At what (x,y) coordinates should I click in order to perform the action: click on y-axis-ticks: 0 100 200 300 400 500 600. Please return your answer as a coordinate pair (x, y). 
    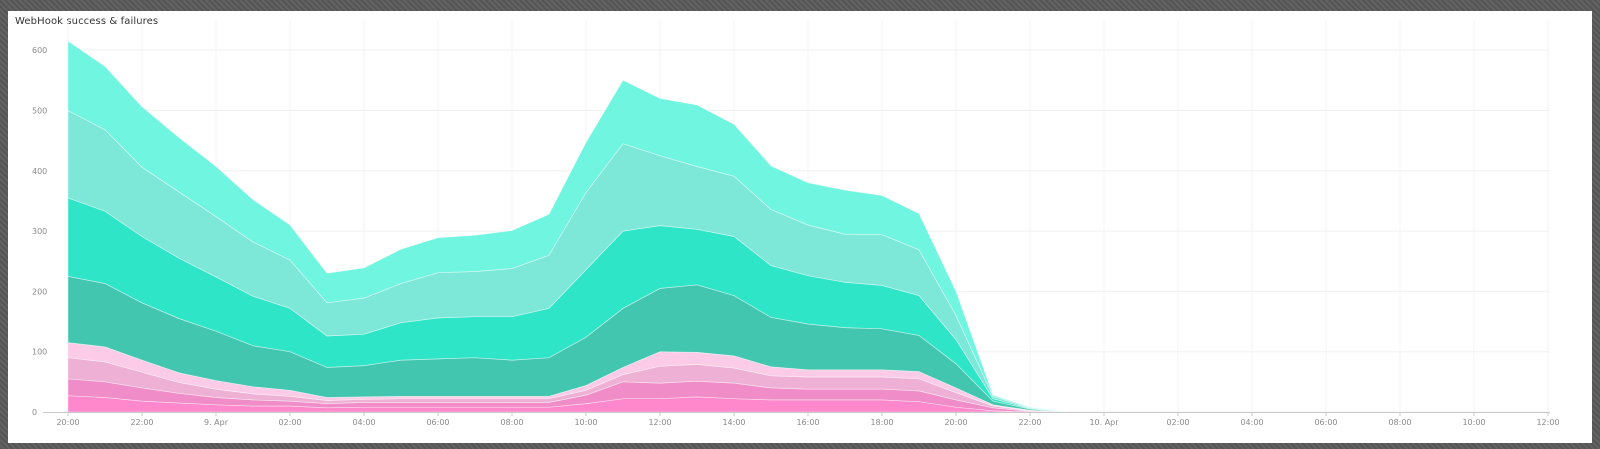
    Looking at the image, I should click on (39, 231).